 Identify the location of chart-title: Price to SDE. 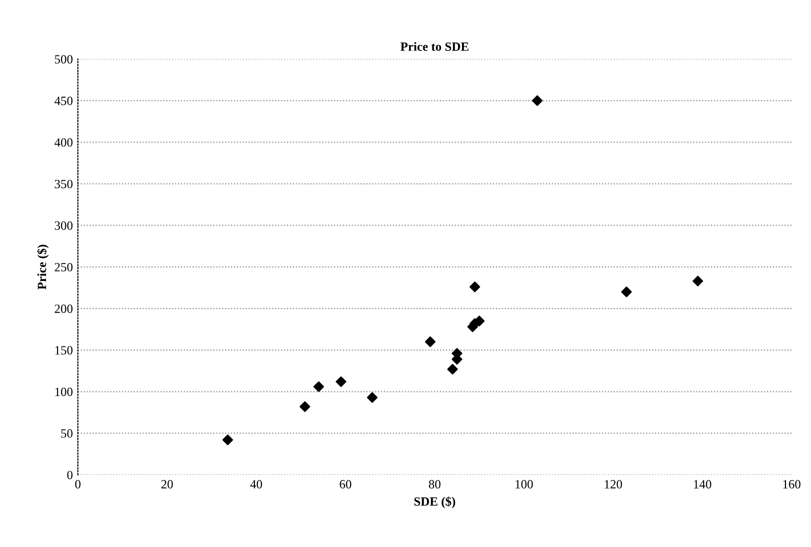
(434, 46).